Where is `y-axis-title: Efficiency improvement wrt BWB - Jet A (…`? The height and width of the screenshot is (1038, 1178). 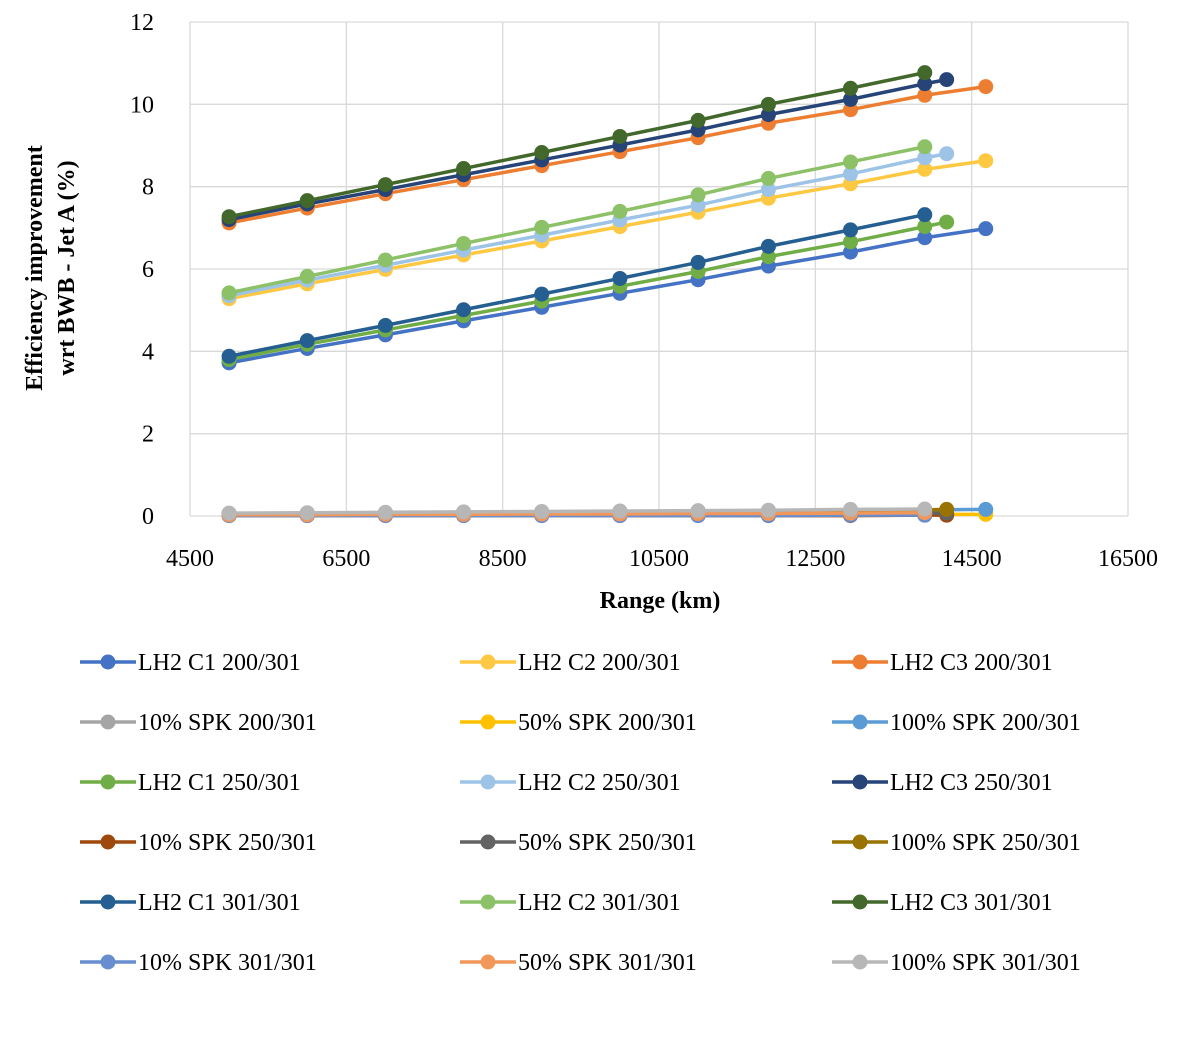
y-axis-title: Efficiency improvement wrt BWB - Jet A (… is located at coordinates (51, 268).